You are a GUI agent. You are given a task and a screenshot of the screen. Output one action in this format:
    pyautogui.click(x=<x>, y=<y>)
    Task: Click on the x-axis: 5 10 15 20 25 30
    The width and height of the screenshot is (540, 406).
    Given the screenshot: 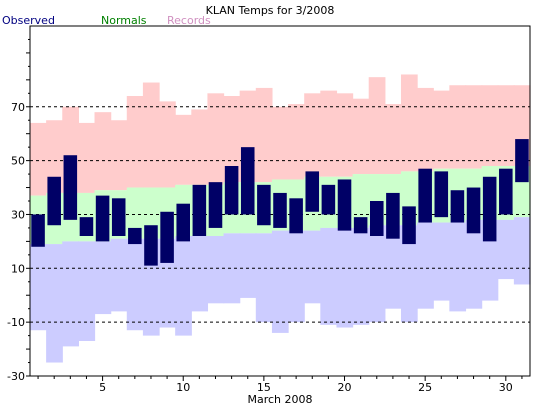 What is the action you would take?
    pyautogui.click(x=280, y=385)
    